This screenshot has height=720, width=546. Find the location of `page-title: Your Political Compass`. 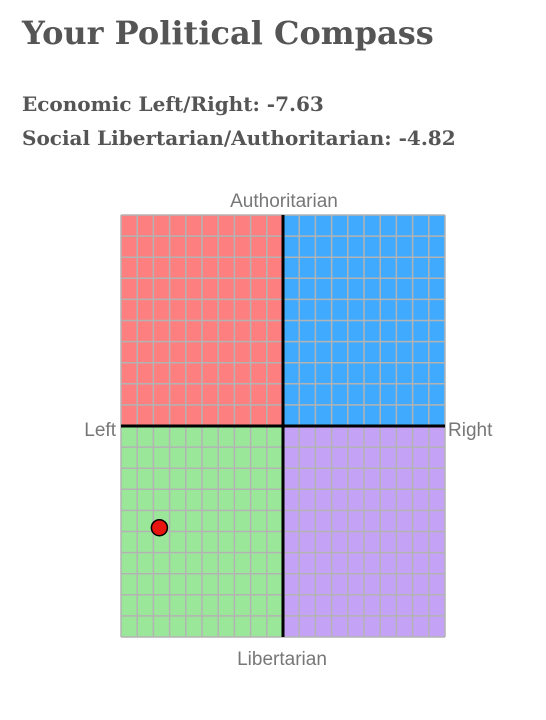

page-title: Your Political Compass is located at coordinates (228, 33).